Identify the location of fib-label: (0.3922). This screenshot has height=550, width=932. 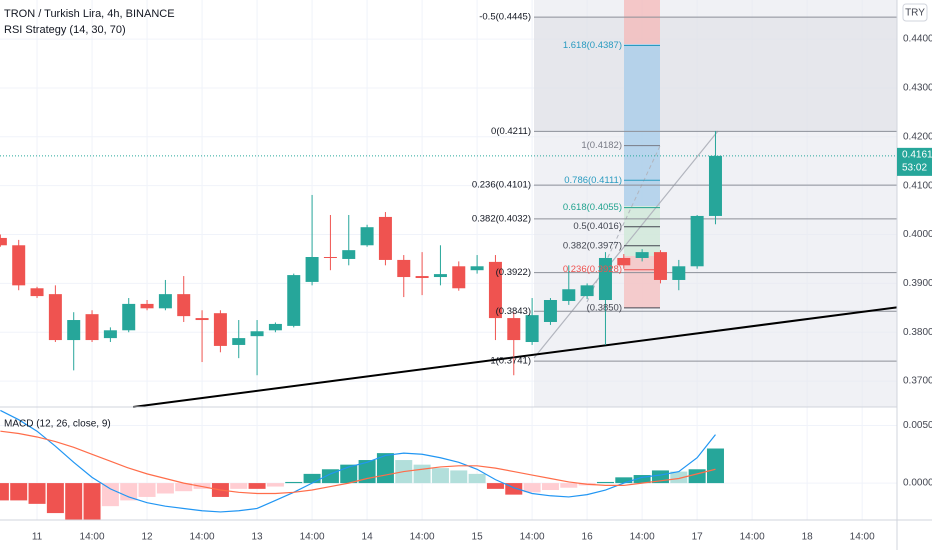
(513, 272).